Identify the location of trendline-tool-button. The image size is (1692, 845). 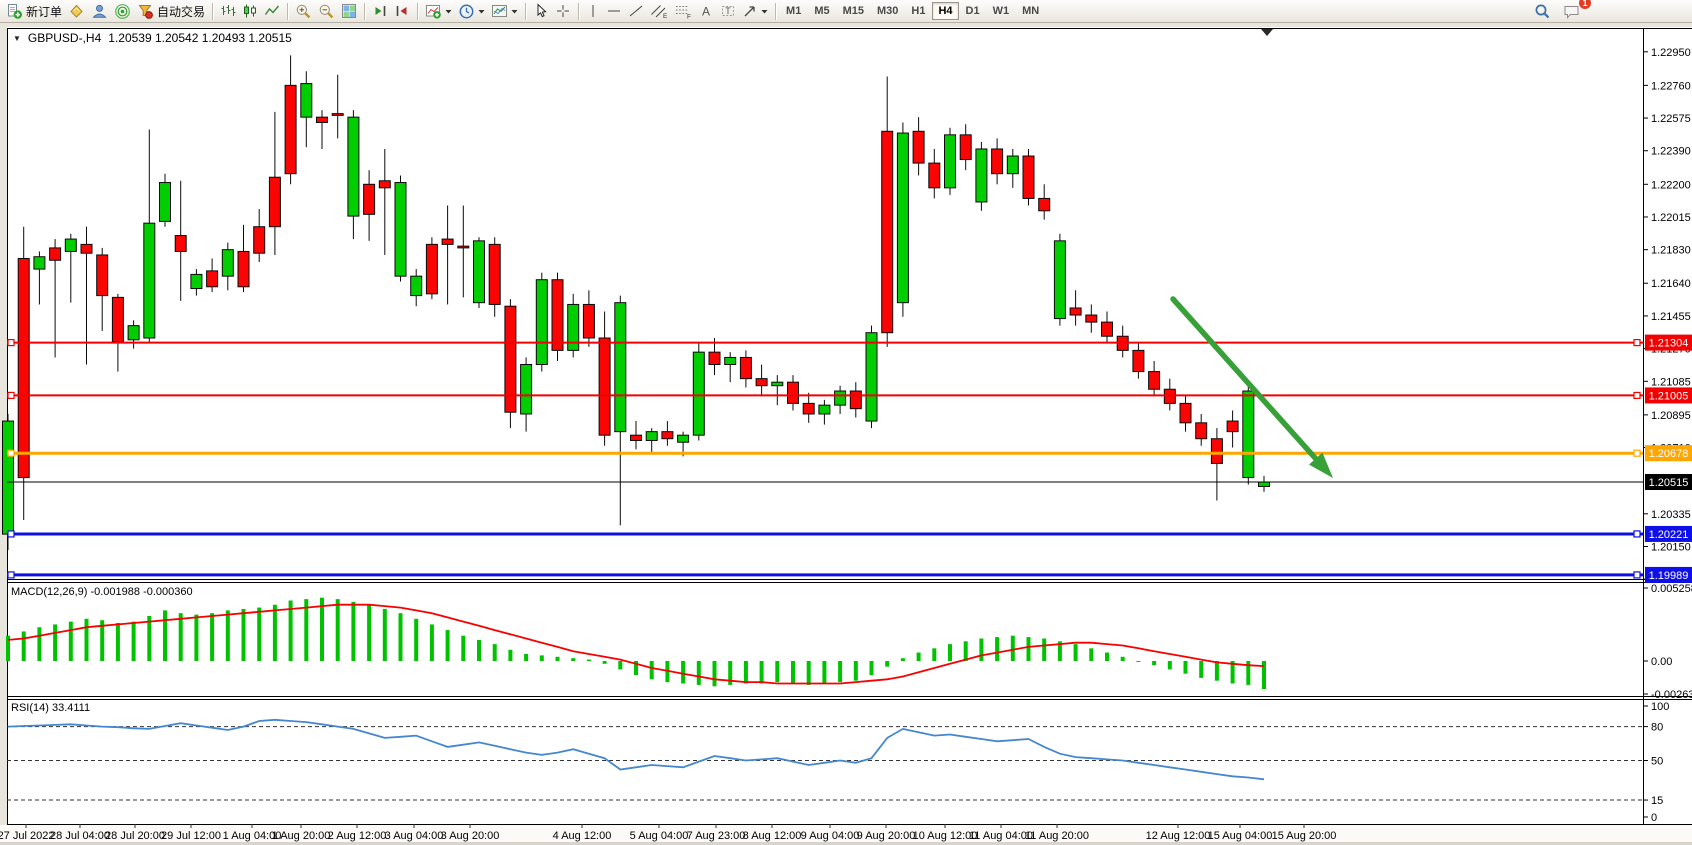
(636, 11).